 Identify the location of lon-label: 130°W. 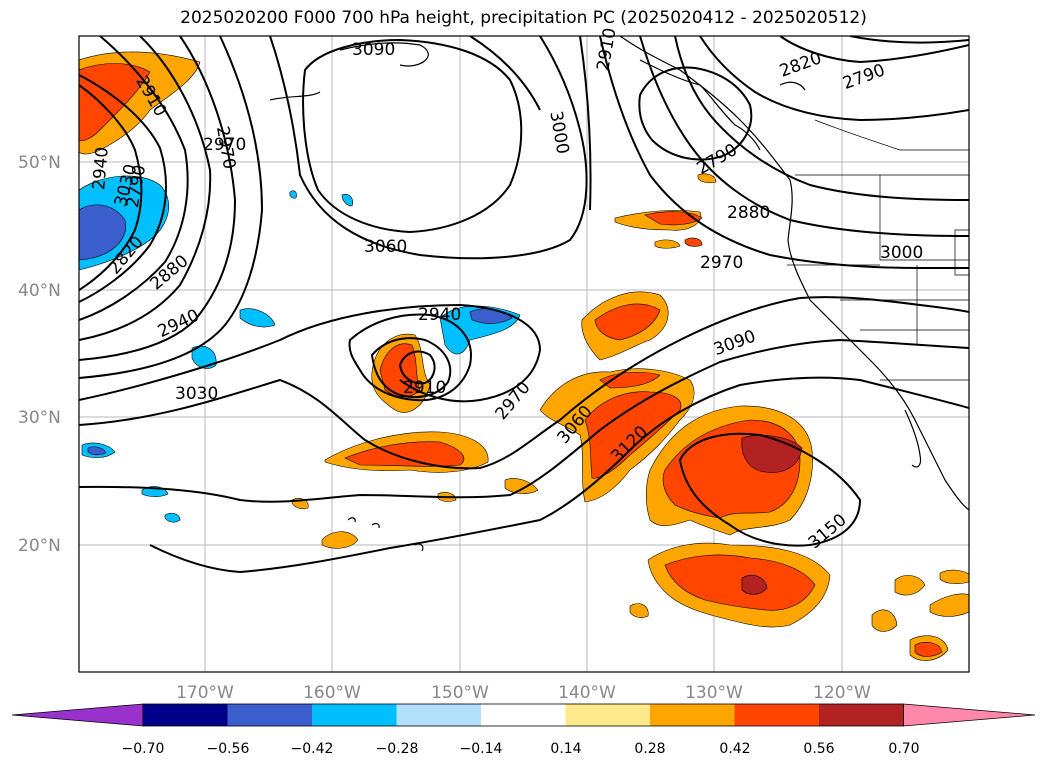
(714, 693).